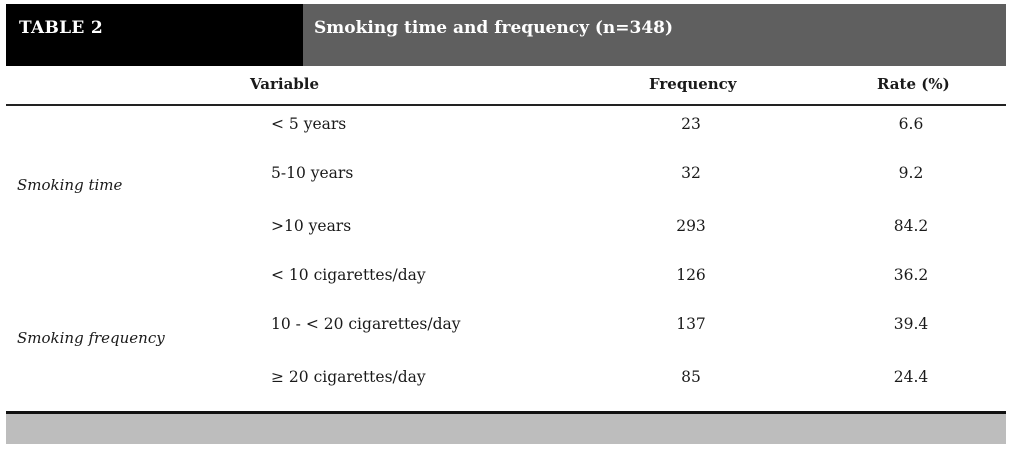 The image size is (1009, 449). I want to click on group-label-smoking-frequency: Smoking frequency, so click(91, 338).